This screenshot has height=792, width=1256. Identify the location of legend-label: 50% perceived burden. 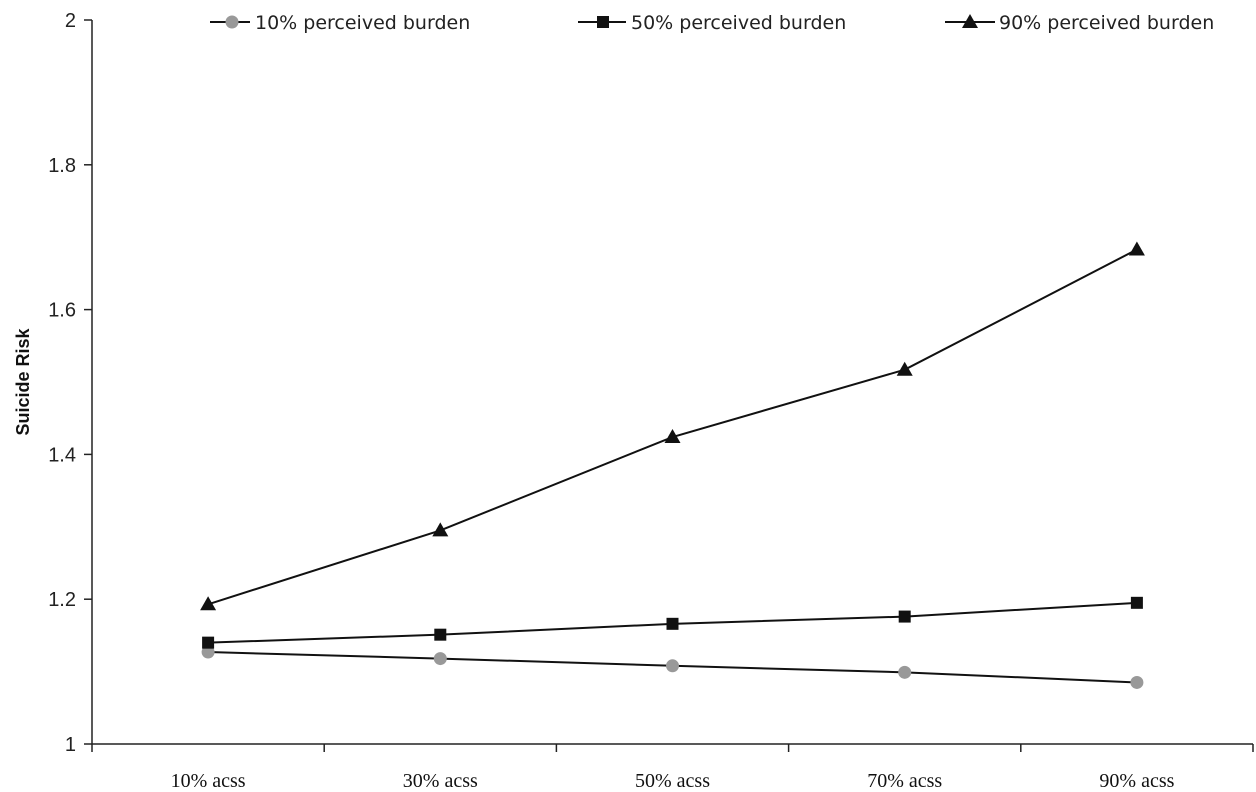
(738, 23).